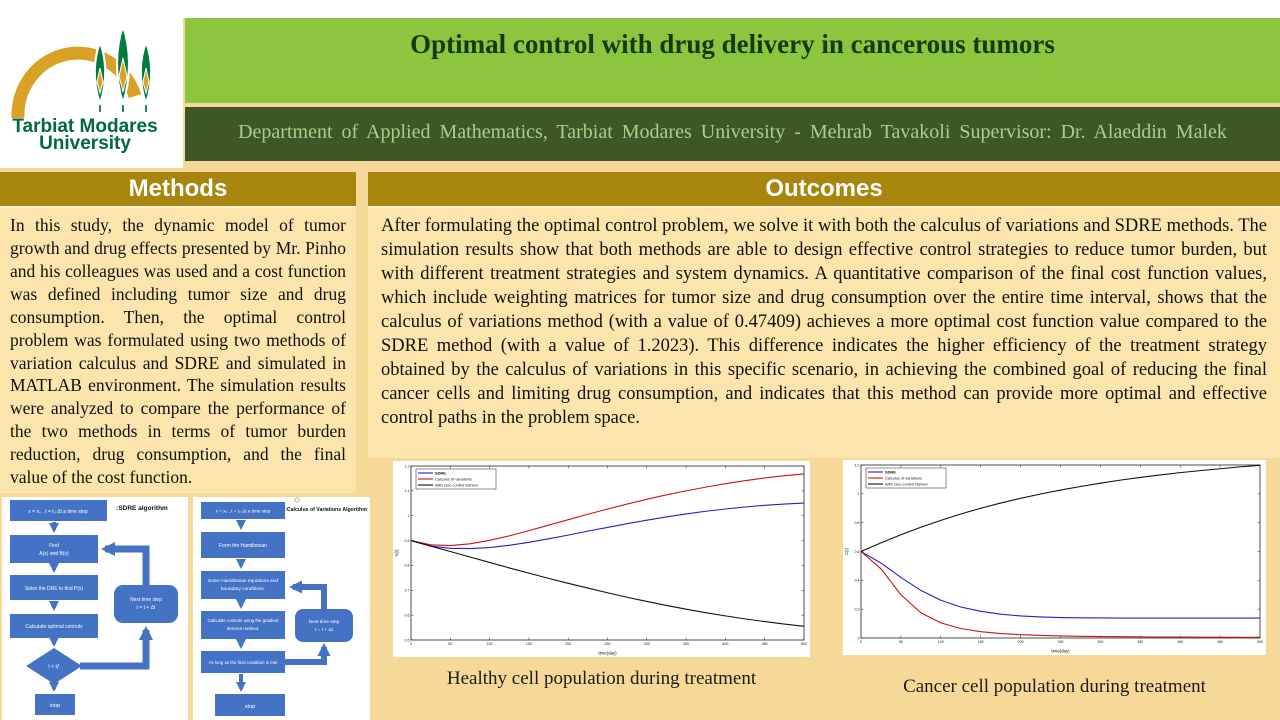  Describe the element at coordinates (607, 553) in the screenshot. I see `plot-frame` at that location.